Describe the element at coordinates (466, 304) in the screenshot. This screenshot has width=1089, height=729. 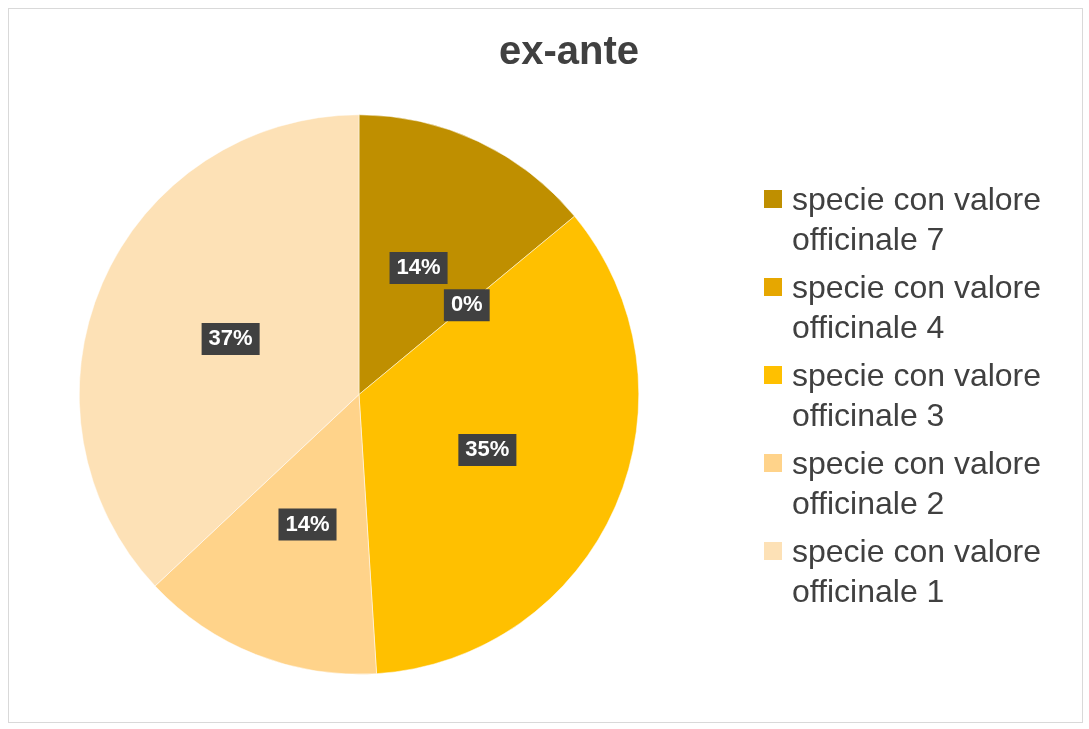
I see `text: 0%` at that location.